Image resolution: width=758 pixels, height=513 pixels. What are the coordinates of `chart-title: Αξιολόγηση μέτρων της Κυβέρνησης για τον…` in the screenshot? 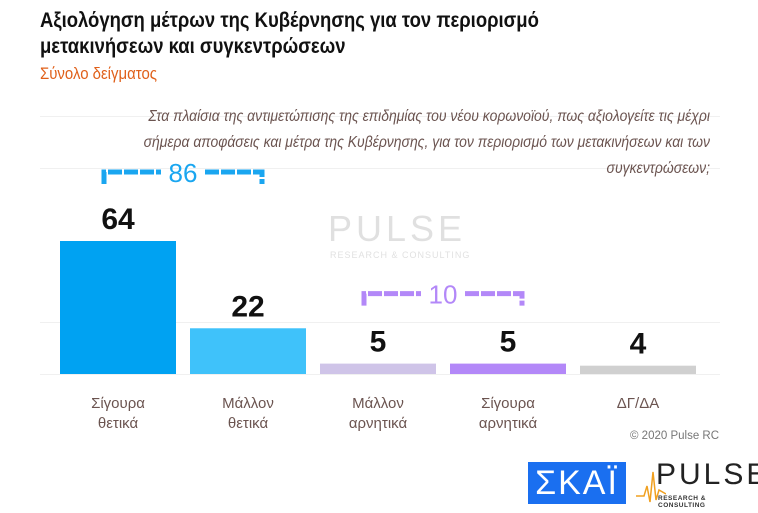 It's located at (289, 33).